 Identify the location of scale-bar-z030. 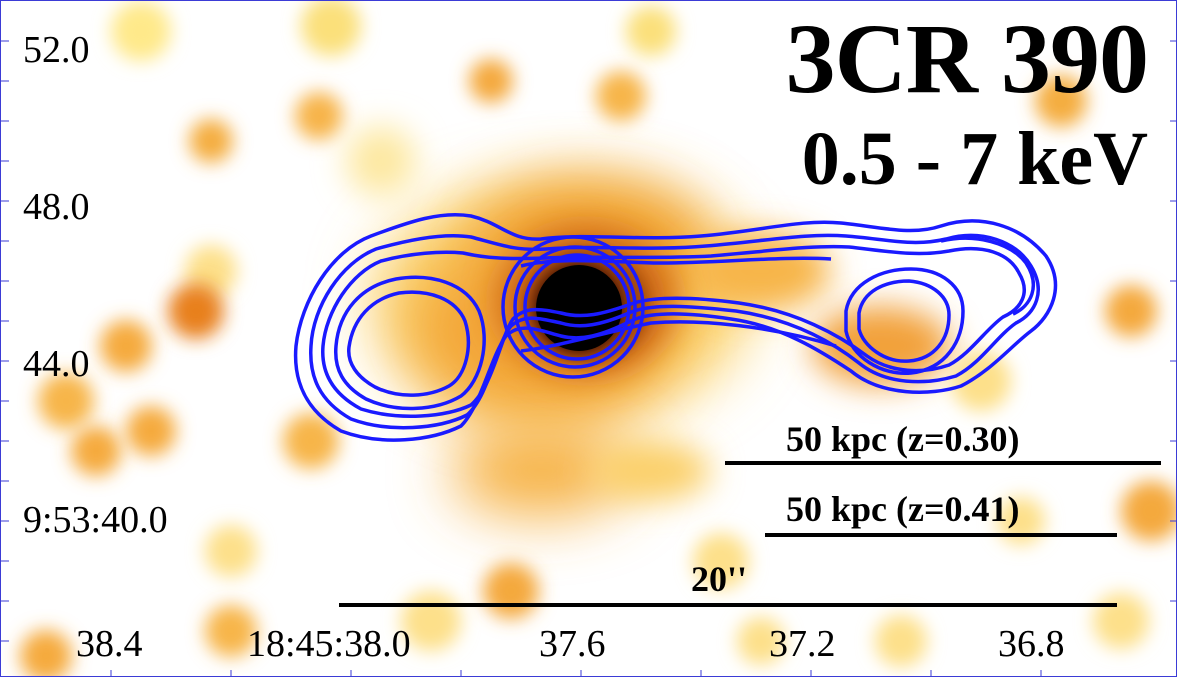
(943, 463).